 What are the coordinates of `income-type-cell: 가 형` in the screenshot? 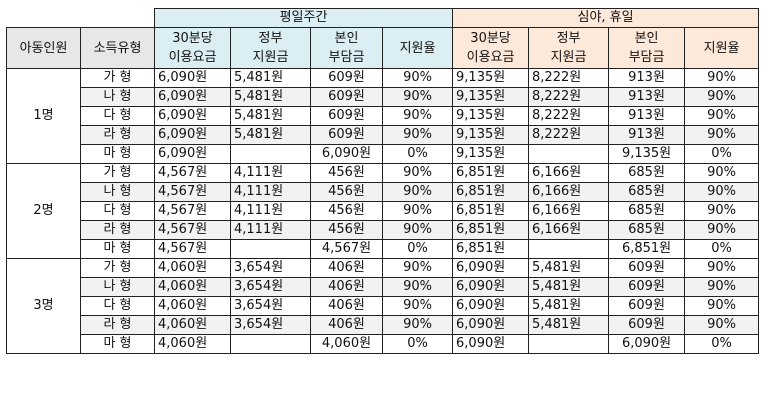 It's located at (117, 78).